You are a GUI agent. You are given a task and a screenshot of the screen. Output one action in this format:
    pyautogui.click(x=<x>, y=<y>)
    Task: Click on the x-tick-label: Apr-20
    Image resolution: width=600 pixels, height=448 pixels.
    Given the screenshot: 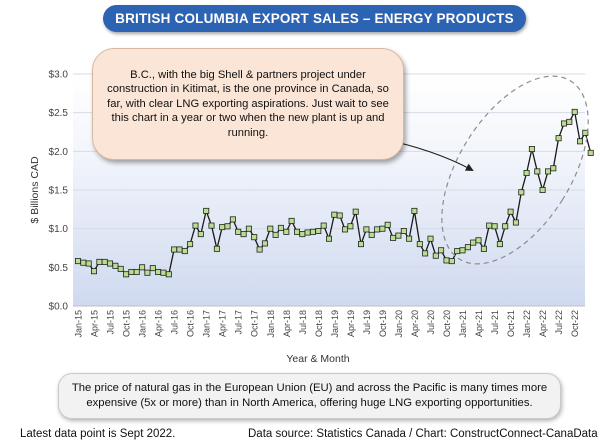 What is the action you would take?
    pyautogui.click(x=415, y=323)
    